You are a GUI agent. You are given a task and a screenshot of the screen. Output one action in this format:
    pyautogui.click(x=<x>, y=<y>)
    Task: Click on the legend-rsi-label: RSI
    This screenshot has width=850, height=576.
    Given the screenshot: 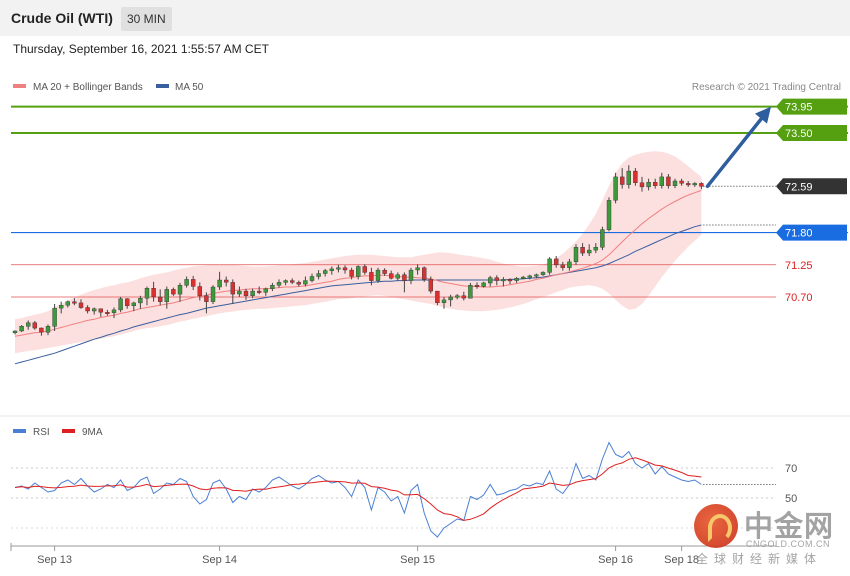 What is the action you would take?
    pyautogui.click(x=41, y=432)
    